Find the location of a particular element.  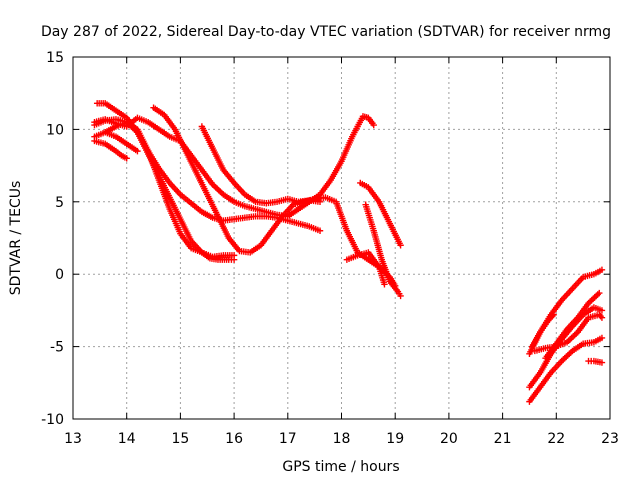

y-tick-label: 5 is located at coordinates (59, 203).